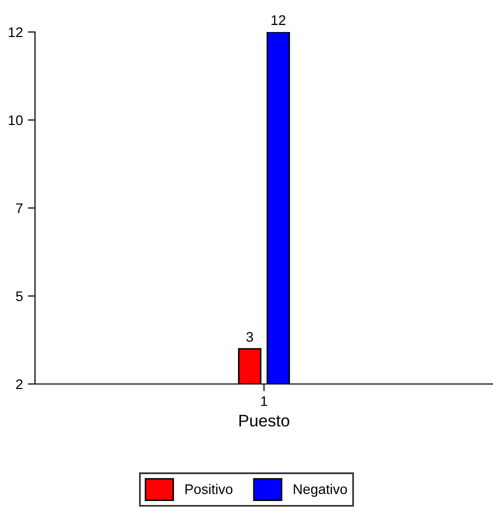 This screenshot has height=510, width=493. Describe the element at coordinates (19, 208) in the screenshot. I see `y-tick-label: 7` at that location.